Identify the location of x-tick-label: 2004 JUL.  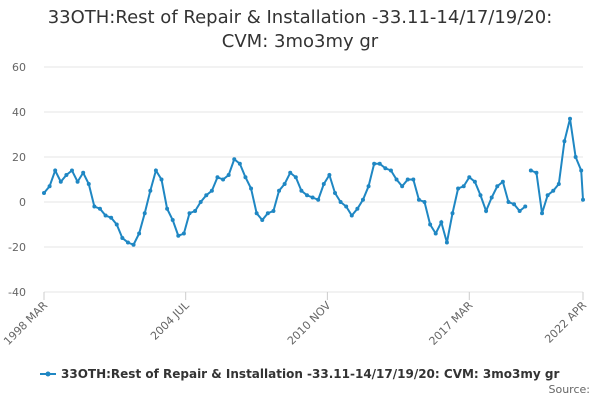
(170, 320).